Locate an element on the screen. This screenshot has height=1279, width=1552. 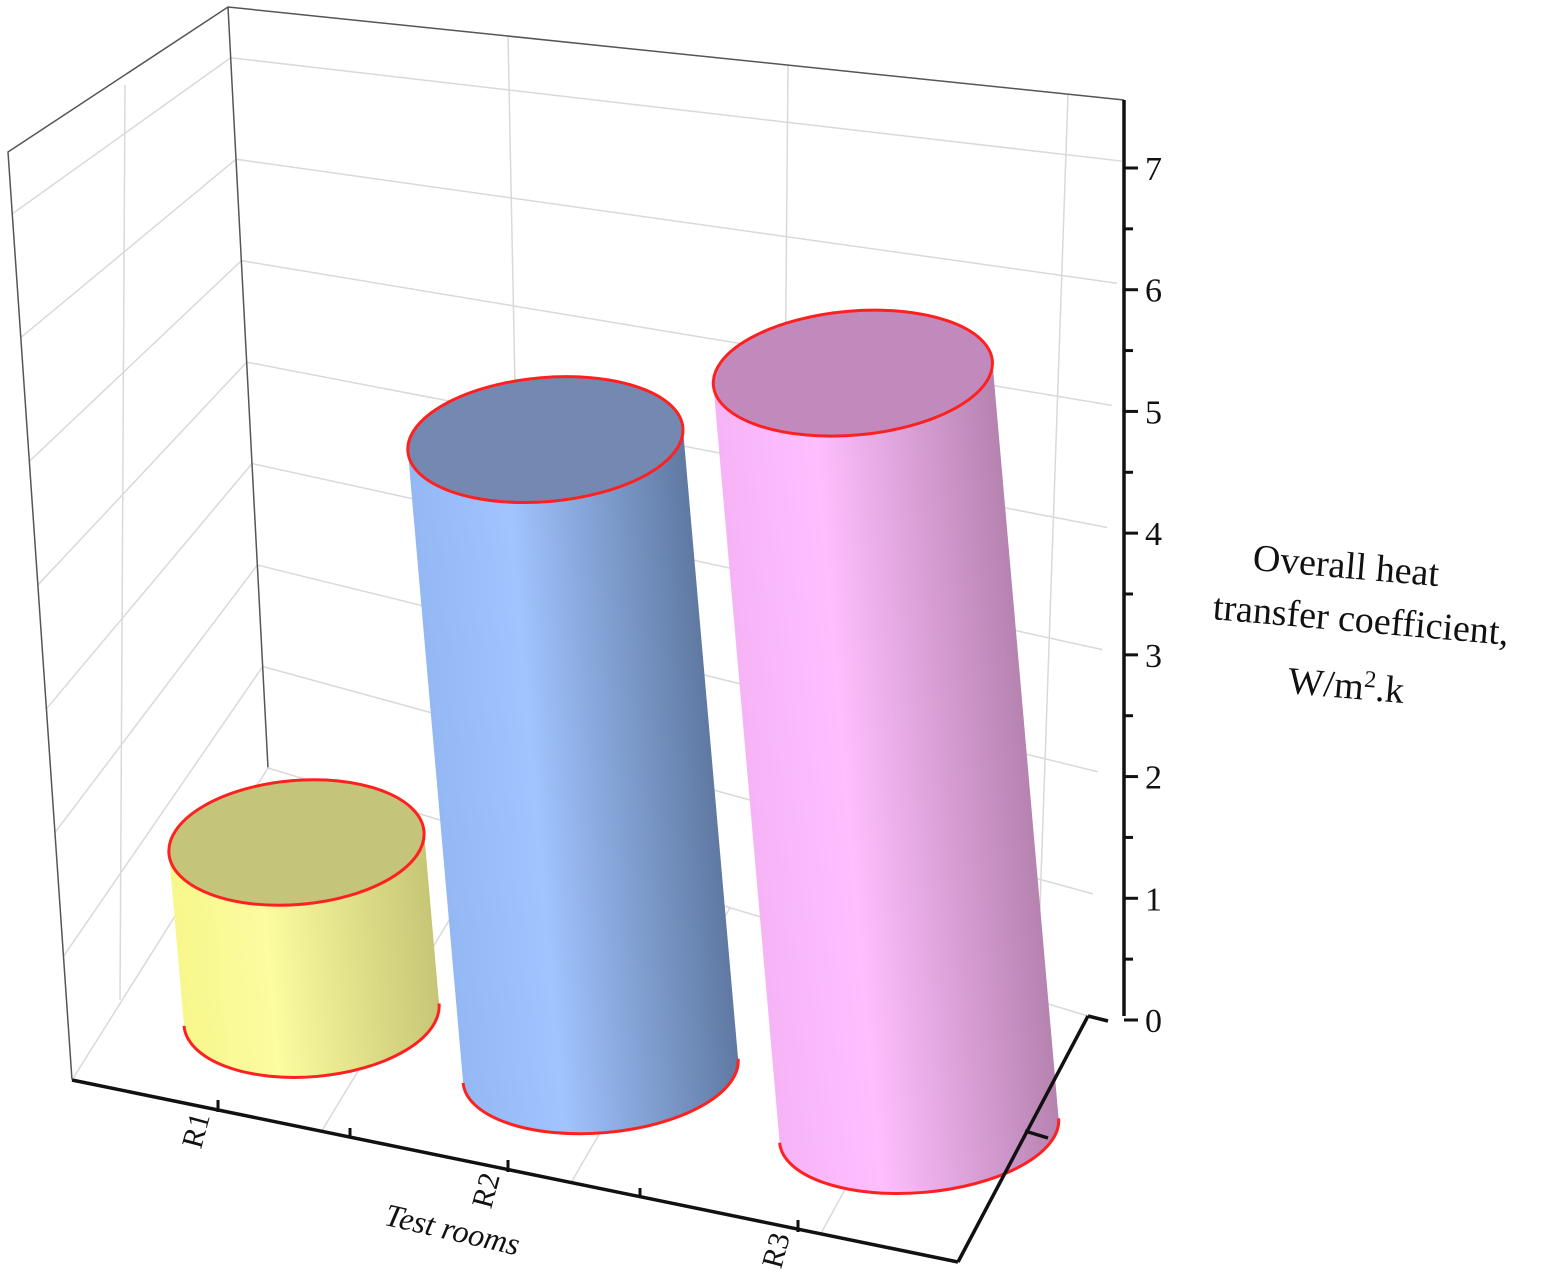
x-category-label: R3 is located at coordinates (776, 1250).